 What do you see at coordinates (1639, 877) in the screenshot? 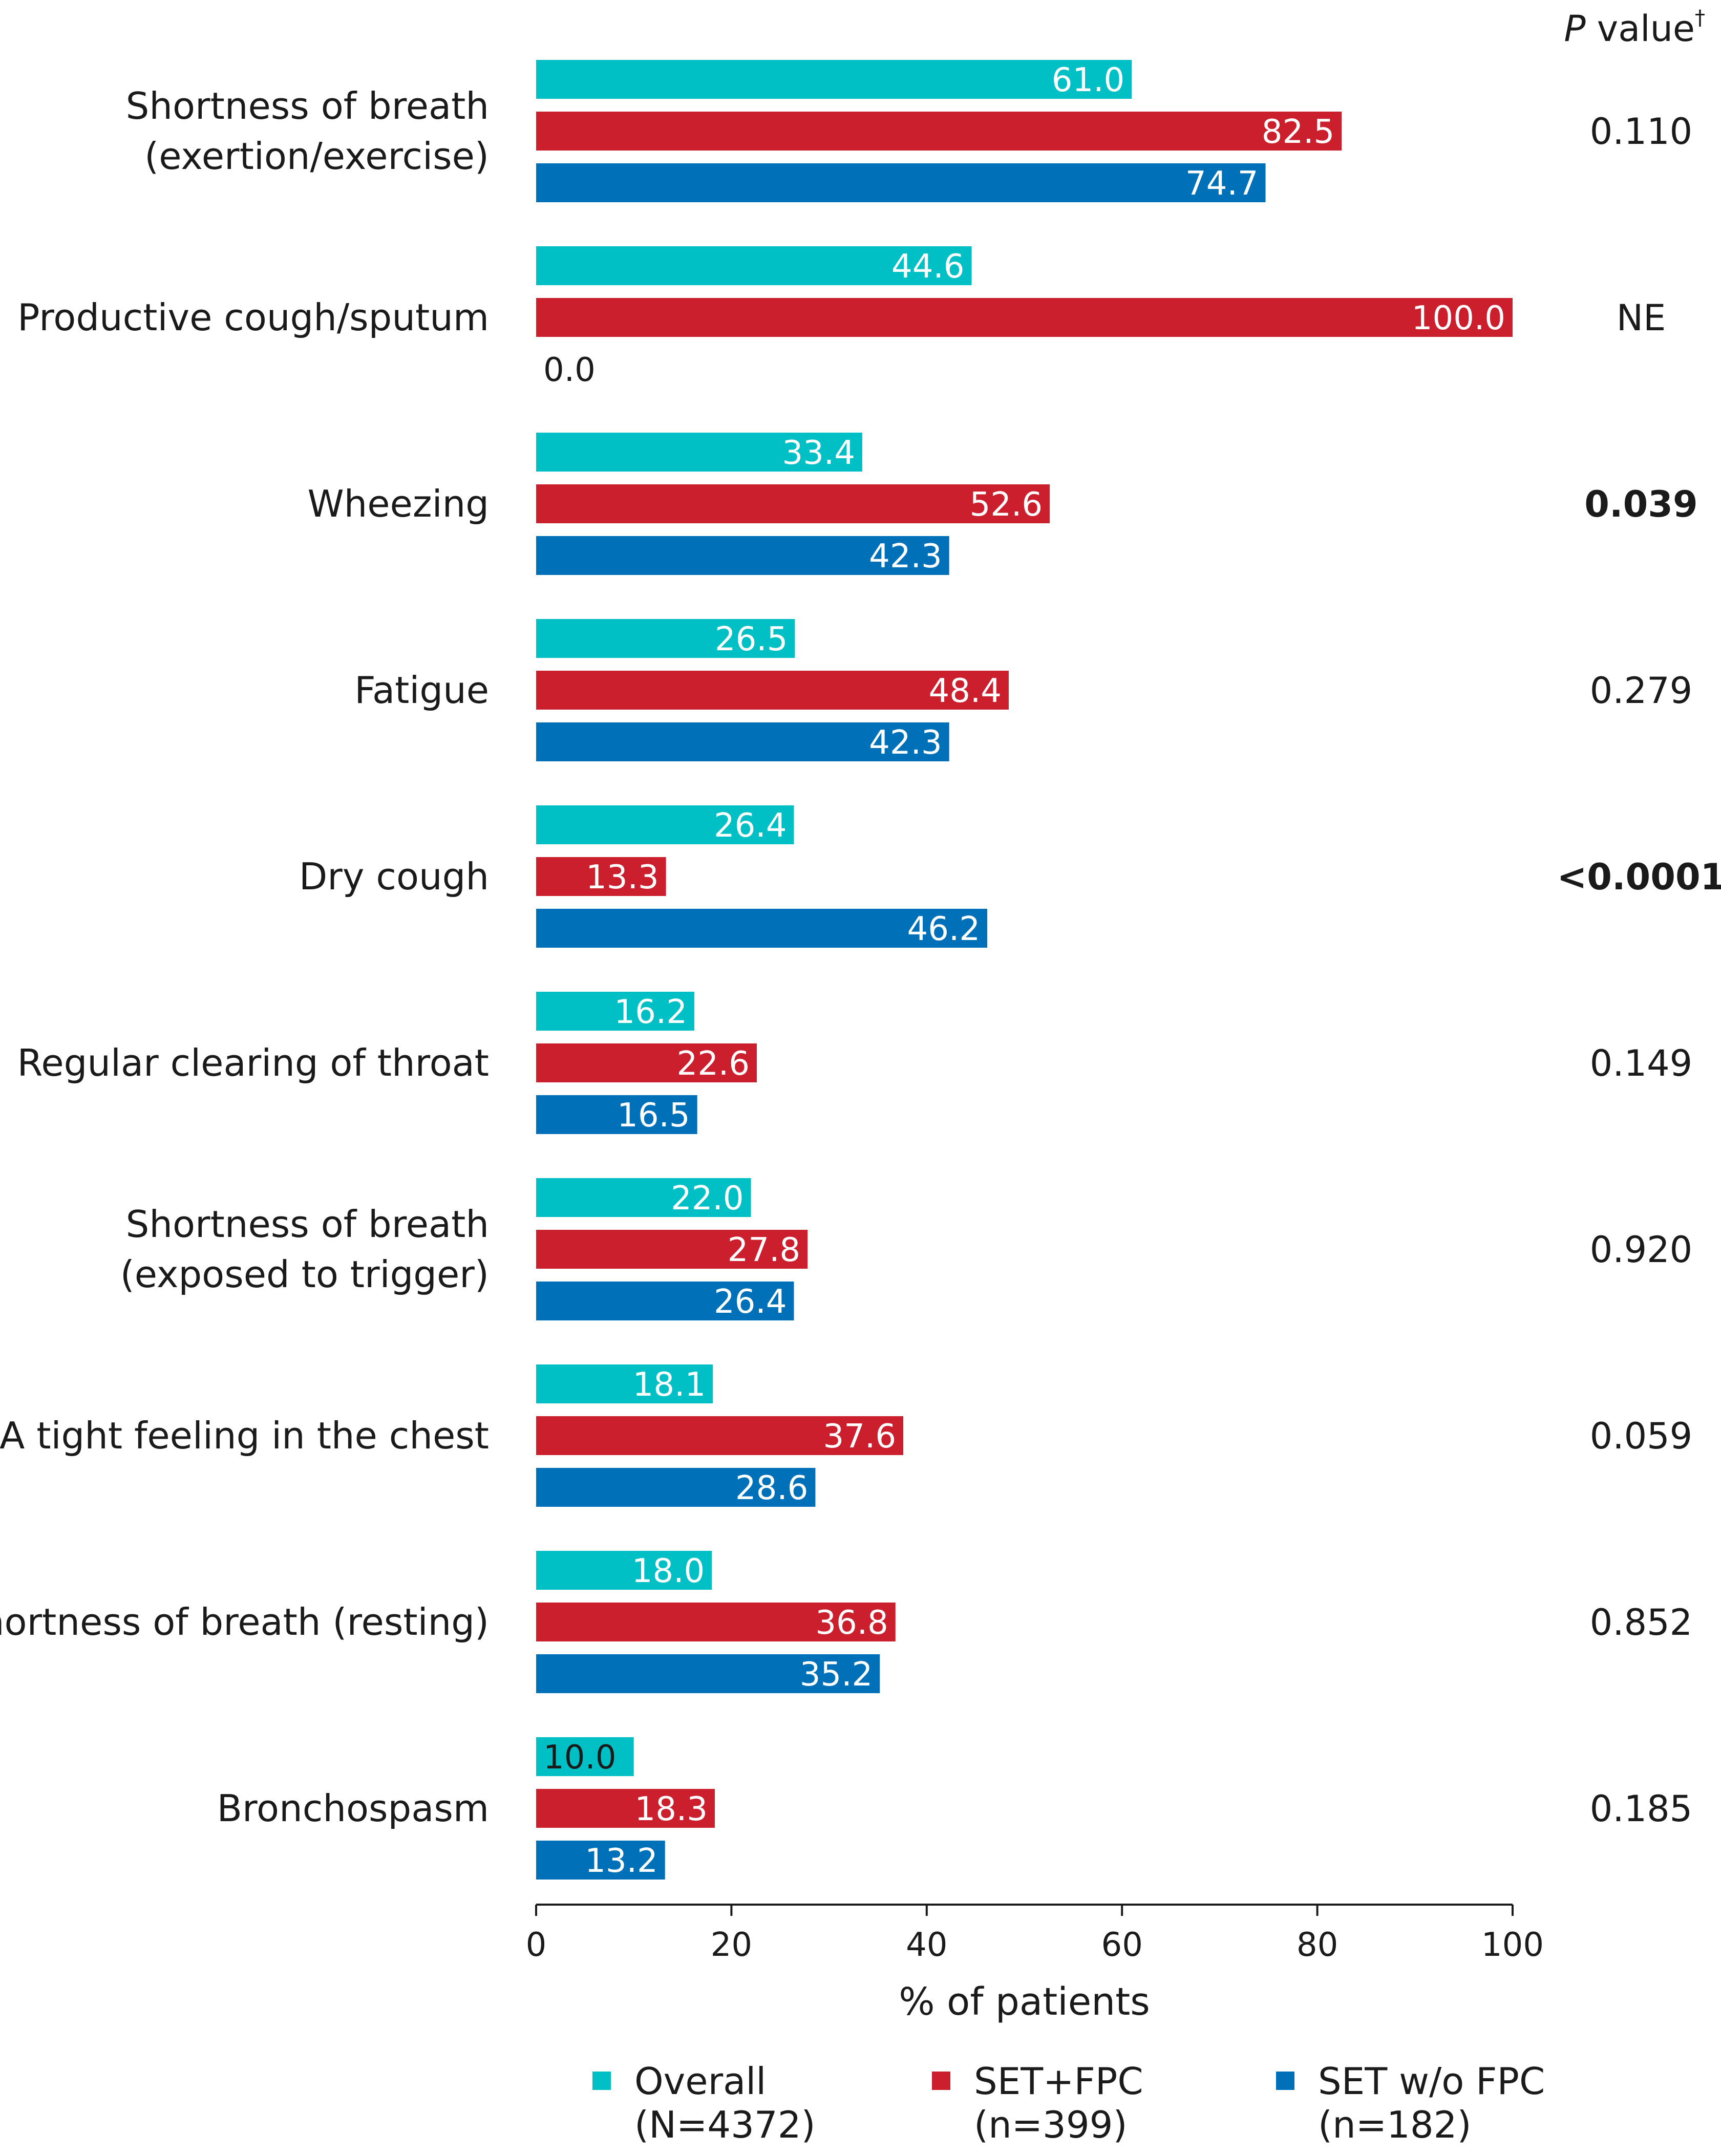
I see `p-value: <0.0001` at bounding box center [1639, 877].